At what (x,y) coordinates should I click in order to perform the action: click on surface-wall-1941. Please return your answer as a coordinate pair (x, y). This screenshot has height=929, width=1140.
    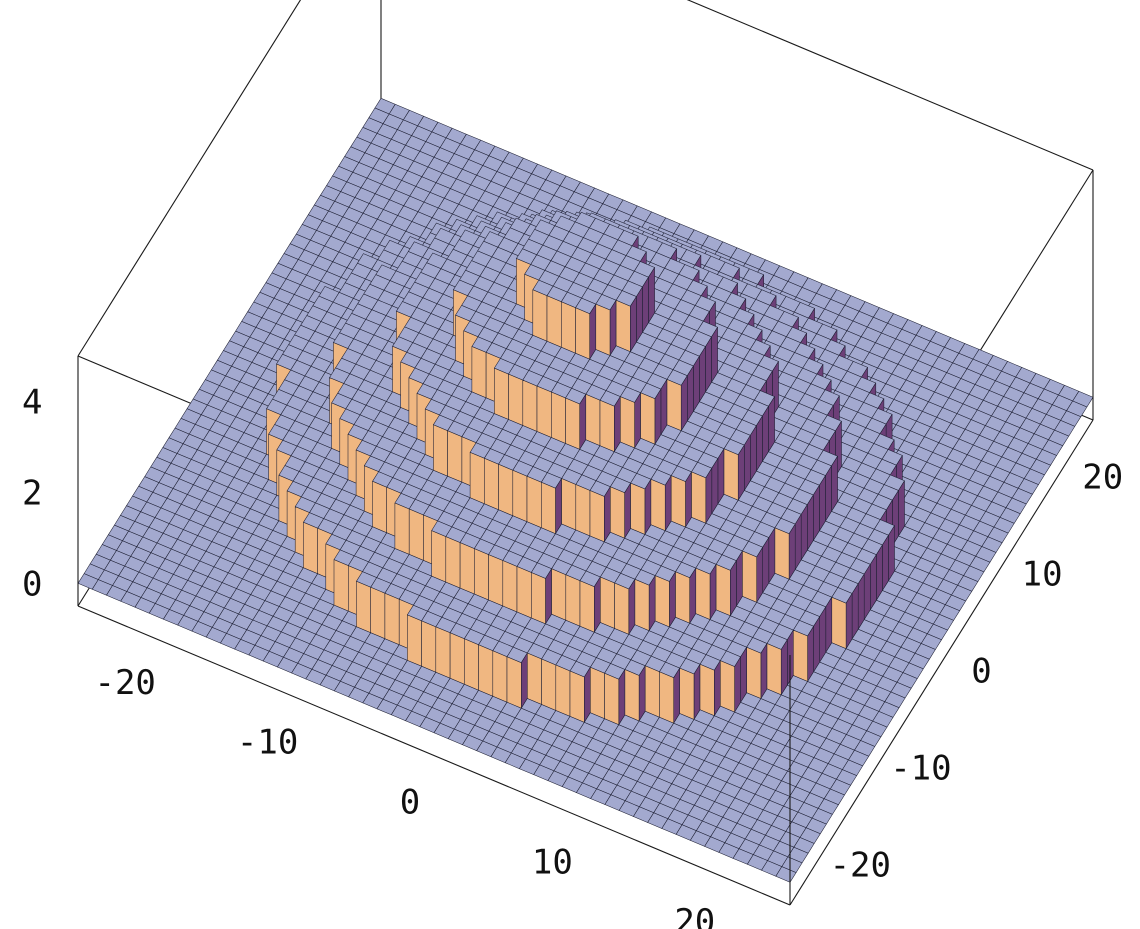
    Looking at the image, I should click on (534, 502).